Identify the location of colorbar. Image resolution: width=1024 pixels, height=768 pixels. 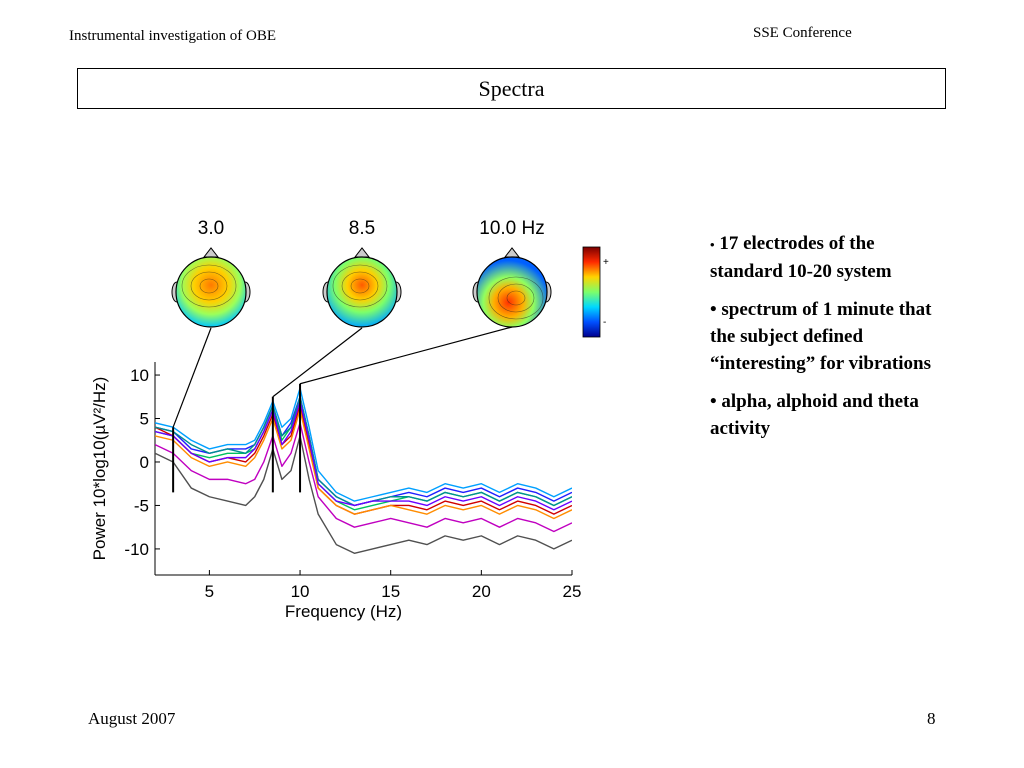
(591, 292).